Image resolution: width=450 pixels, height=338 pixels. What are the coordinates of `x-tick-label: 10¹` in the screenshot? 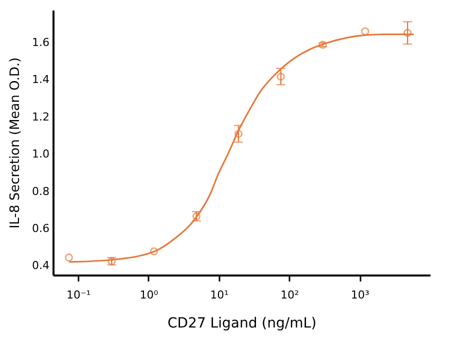 It's located at (219, 295).